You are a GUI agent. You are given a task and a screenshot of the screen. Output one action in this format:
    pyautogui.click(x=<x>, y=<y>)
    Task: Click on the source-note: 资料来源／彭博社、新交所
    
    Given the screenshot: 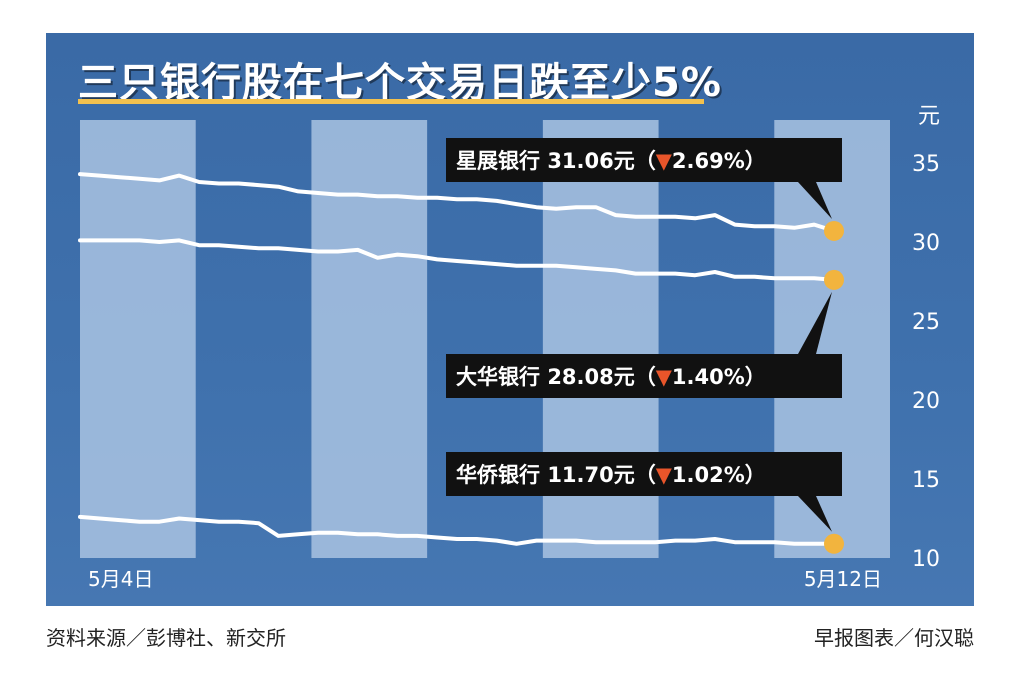 What is the action you would take?
    pyautogui.click(x=166, y=638)
    